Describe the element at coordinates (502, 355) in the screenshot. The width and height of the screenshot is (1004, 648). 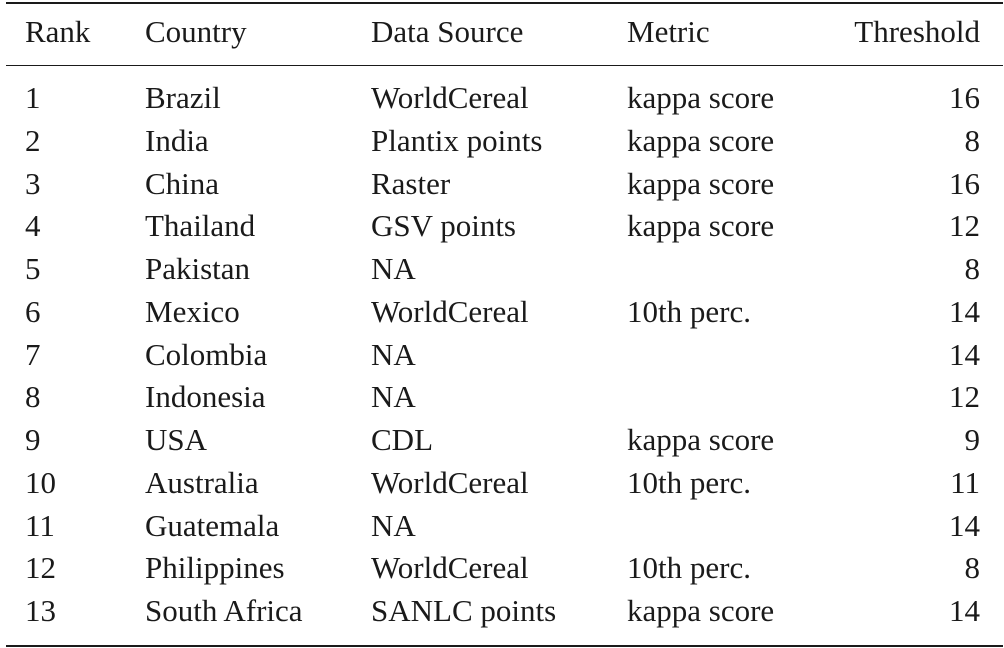
I see `table-row: 7 Colombia NA 14` at that location.